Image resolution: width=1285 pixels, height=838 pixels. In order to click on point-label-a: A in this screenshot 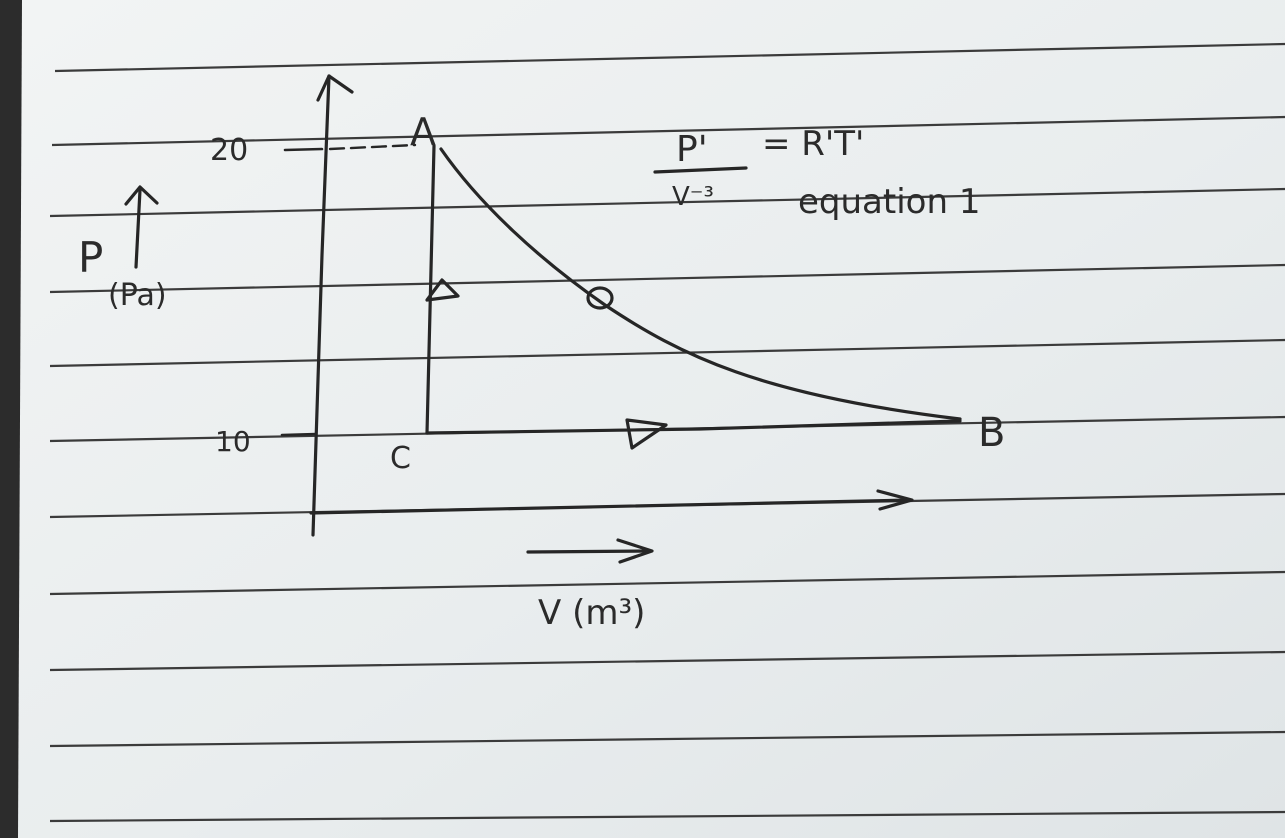, I will do `click(423, 132)`.